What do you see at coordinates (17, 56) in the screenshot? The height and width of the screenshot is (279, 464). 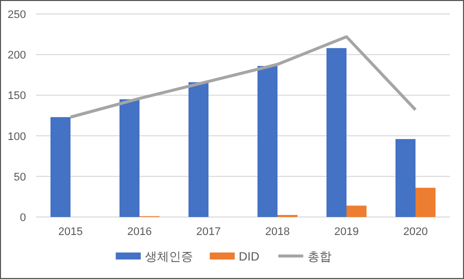 I see `y-tick-label: 200` at bounding box center [17, 56].